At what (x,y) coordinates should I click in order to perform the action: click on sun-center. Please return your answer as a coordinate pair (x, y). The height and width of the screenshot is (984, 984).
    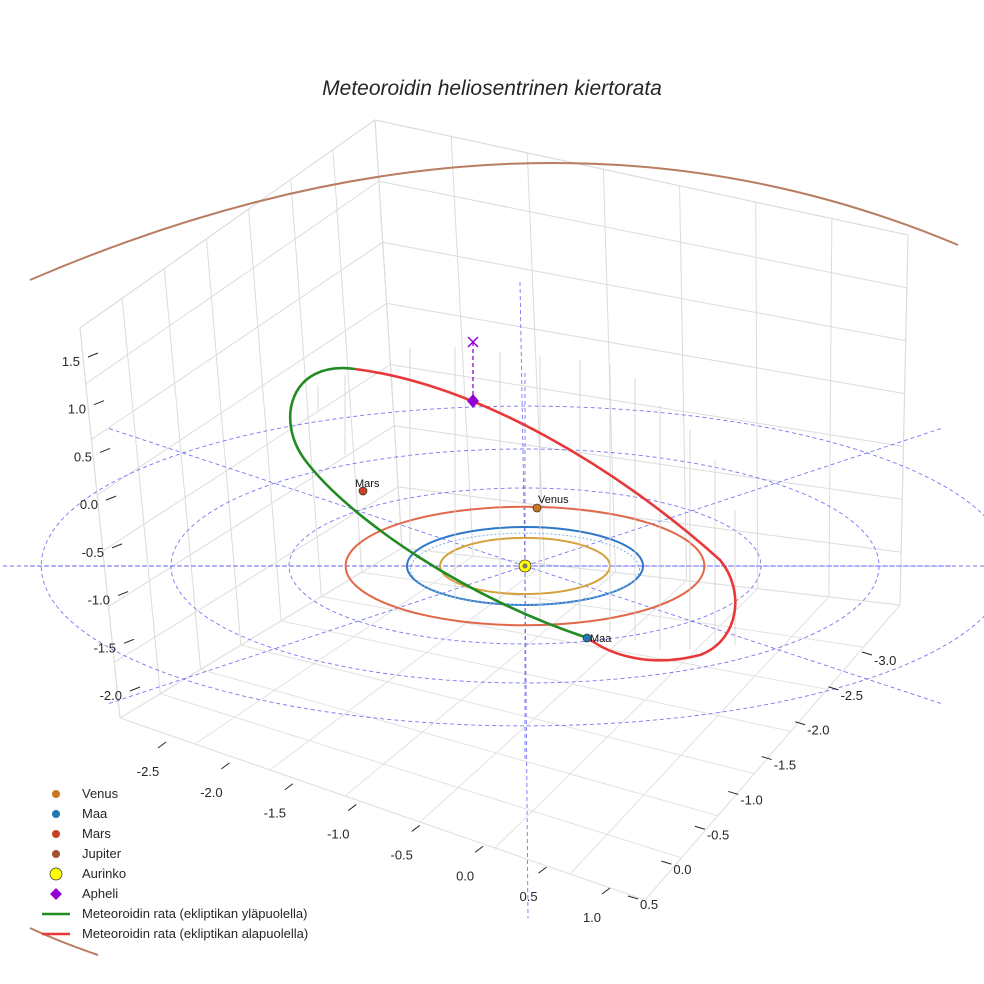
    Looking at the image, I should click on (525, 566).